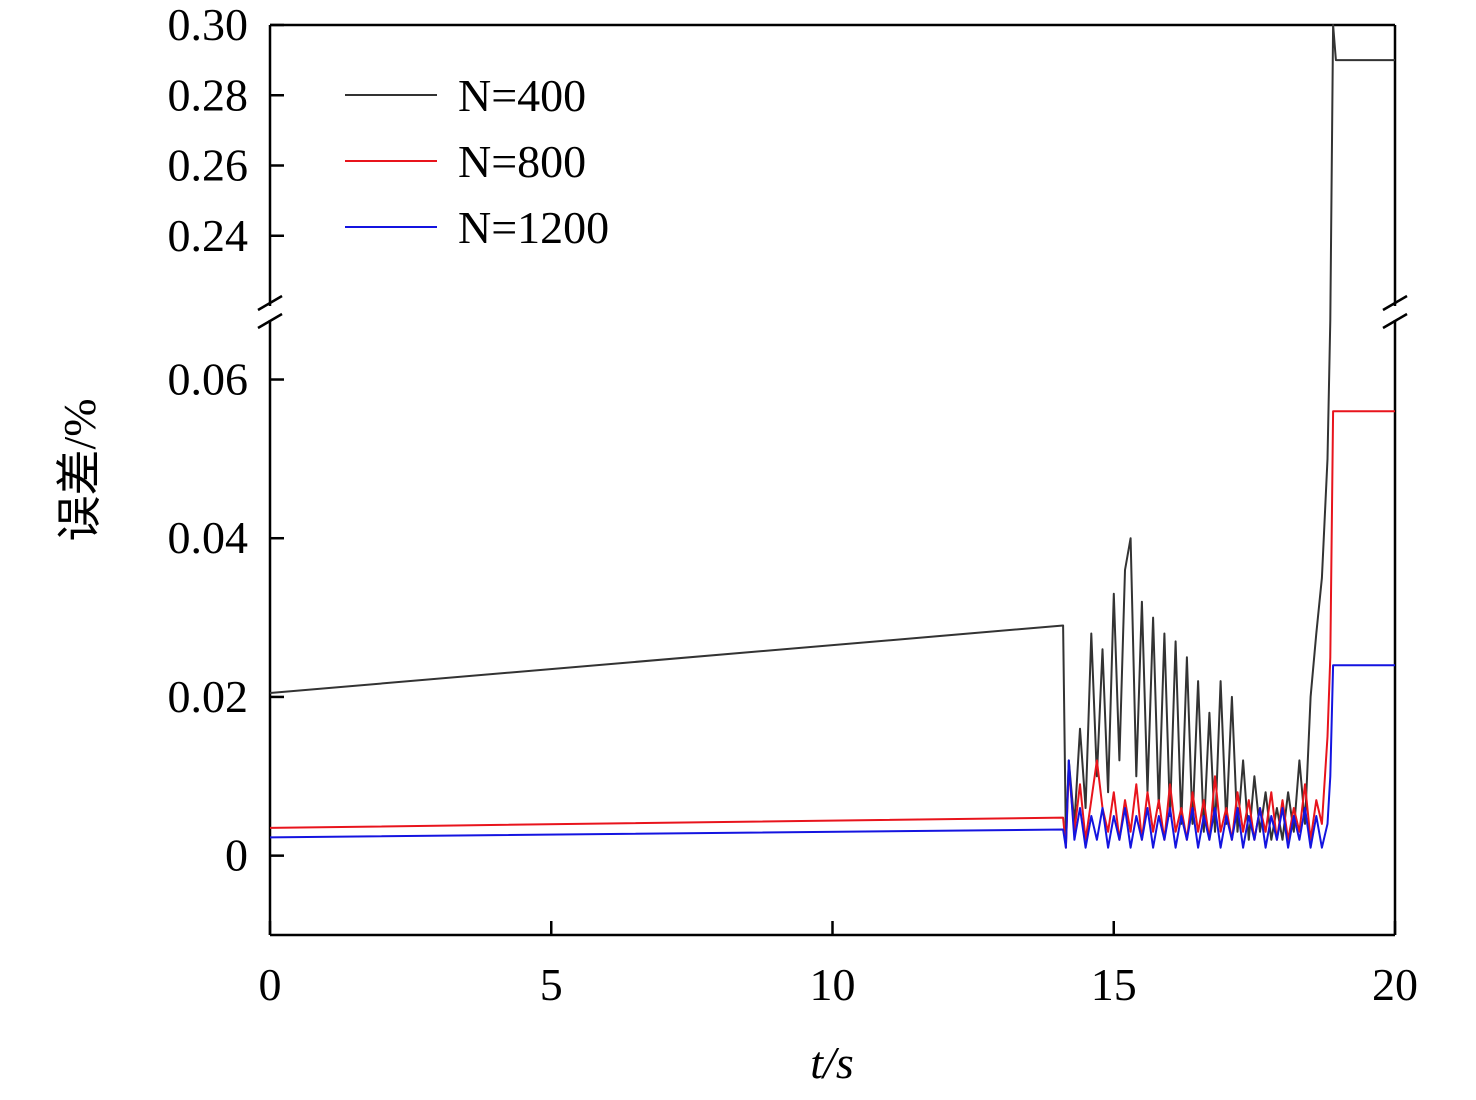  What do you see at coordinates (831, 1062) in the screenshot?
I see `x-axis-label: t/s` at bounding box center [831, 1062].